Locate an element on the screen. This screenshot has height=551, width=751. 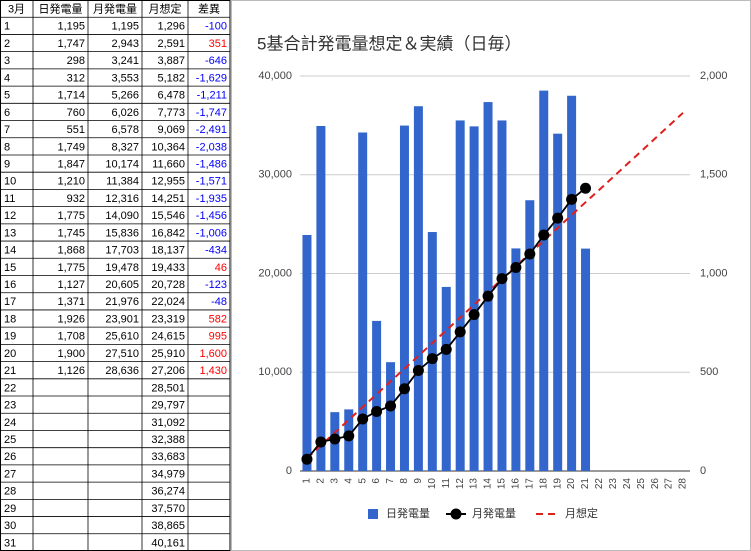
x-tick-label: 9 is located at coordinates (418, 481).